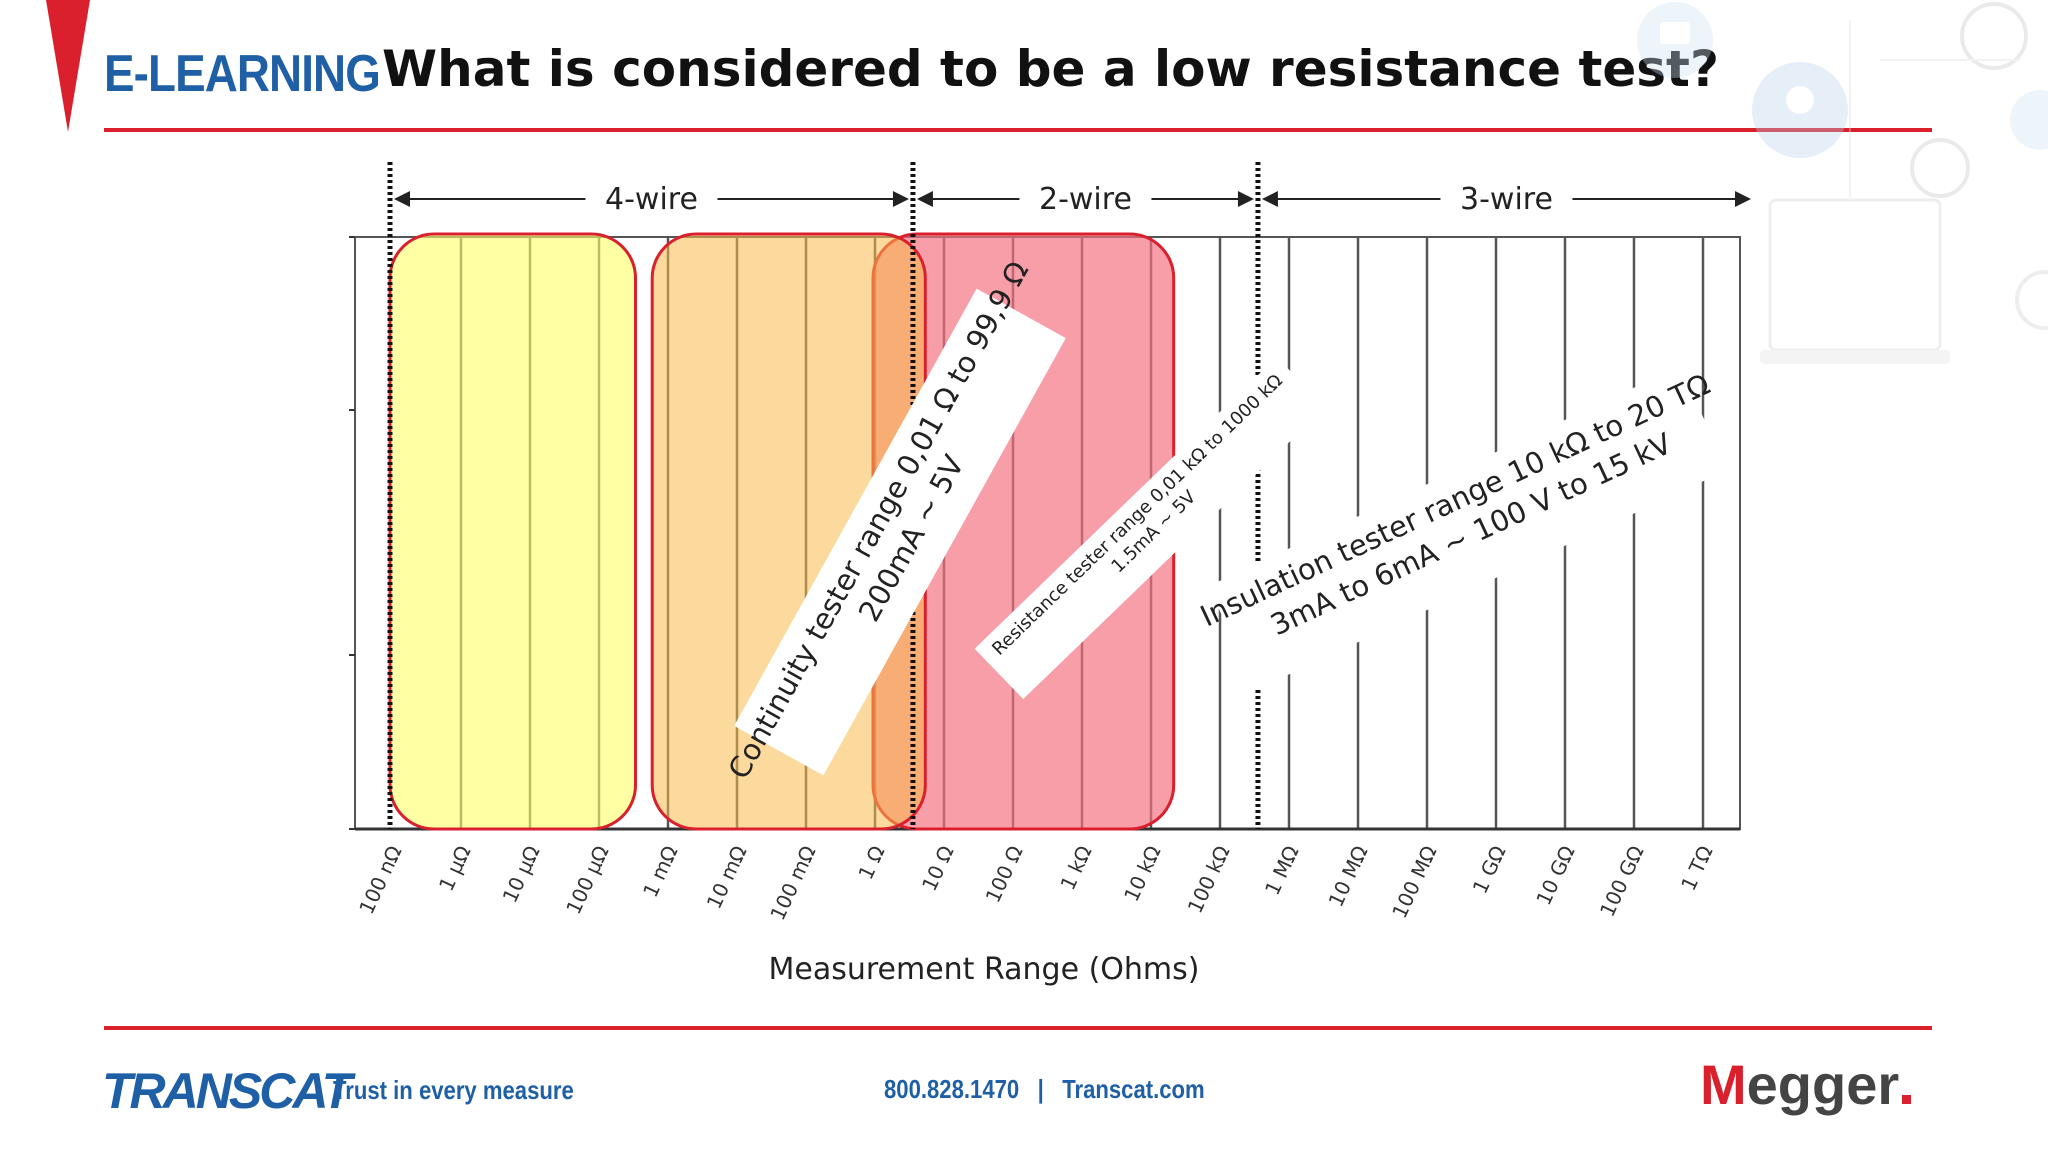 The image size is (2048, 1152). What do you see at coordinates (455, 868) in the screenshot?
I see `tick-label: 1 µΩ` at bounding box center [455, 868].